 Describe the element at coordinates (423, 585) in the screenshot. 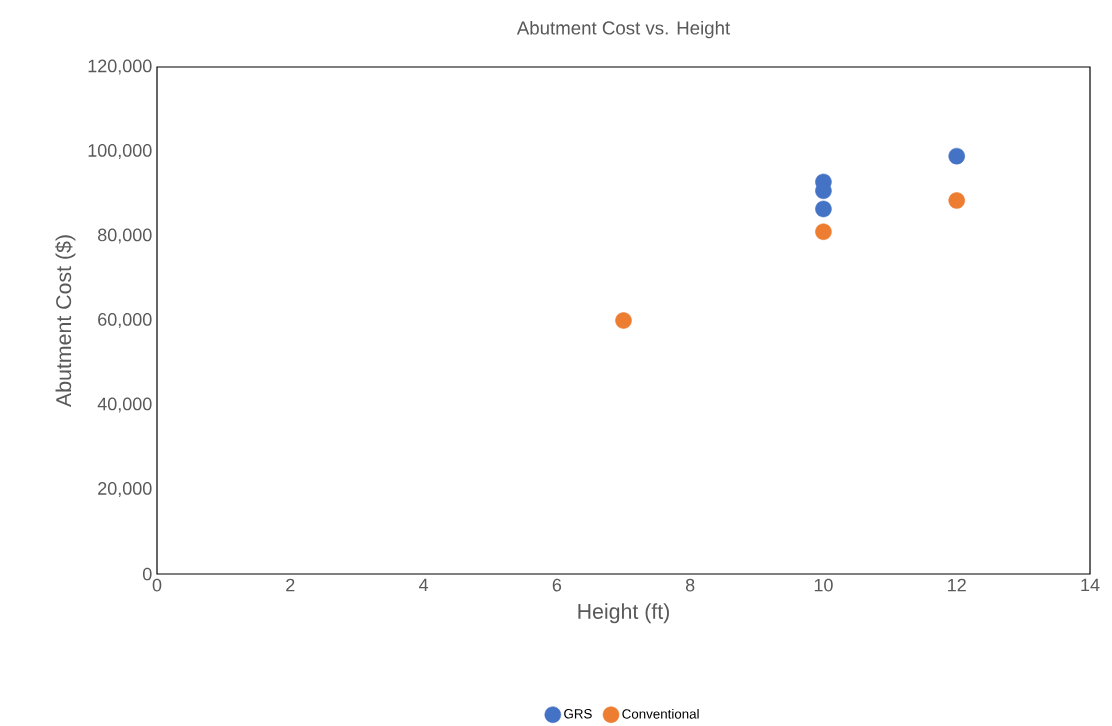

I see `x-tick-label: 4` at that location.